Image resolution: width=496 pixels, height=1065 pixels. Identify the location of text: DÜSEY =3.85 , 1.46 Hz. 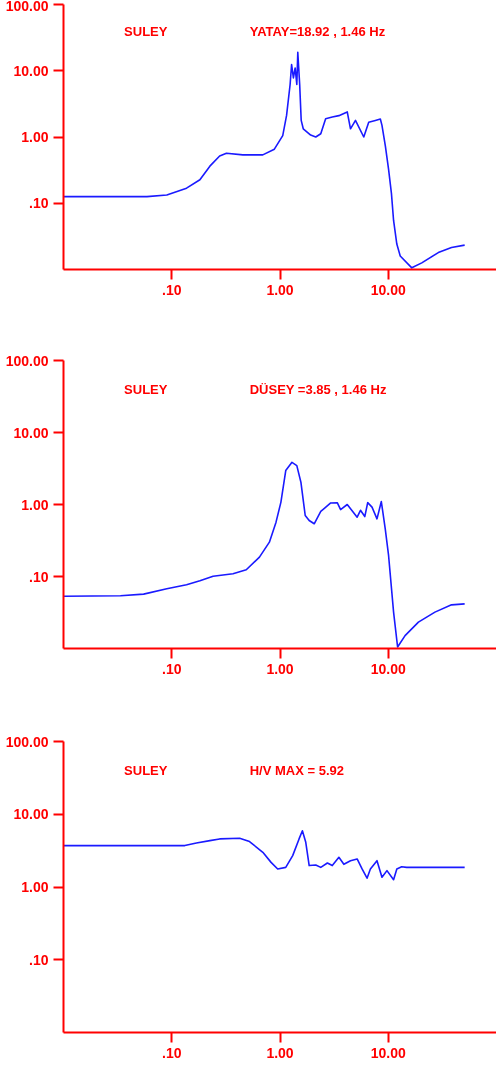
(318, 389).